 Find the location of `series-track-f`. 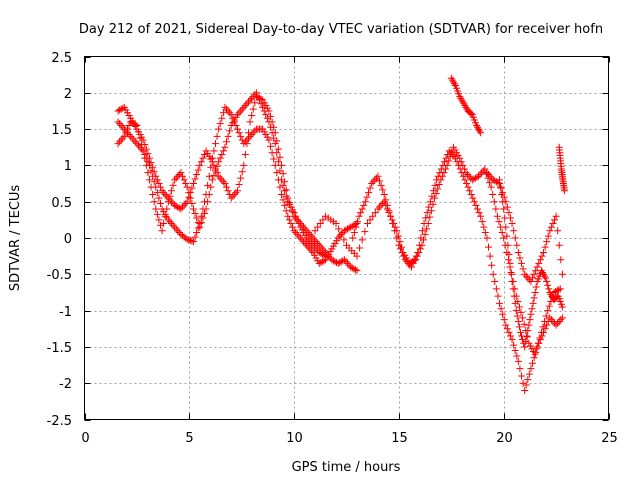

series-track-f is located at coordinates (466, 105).